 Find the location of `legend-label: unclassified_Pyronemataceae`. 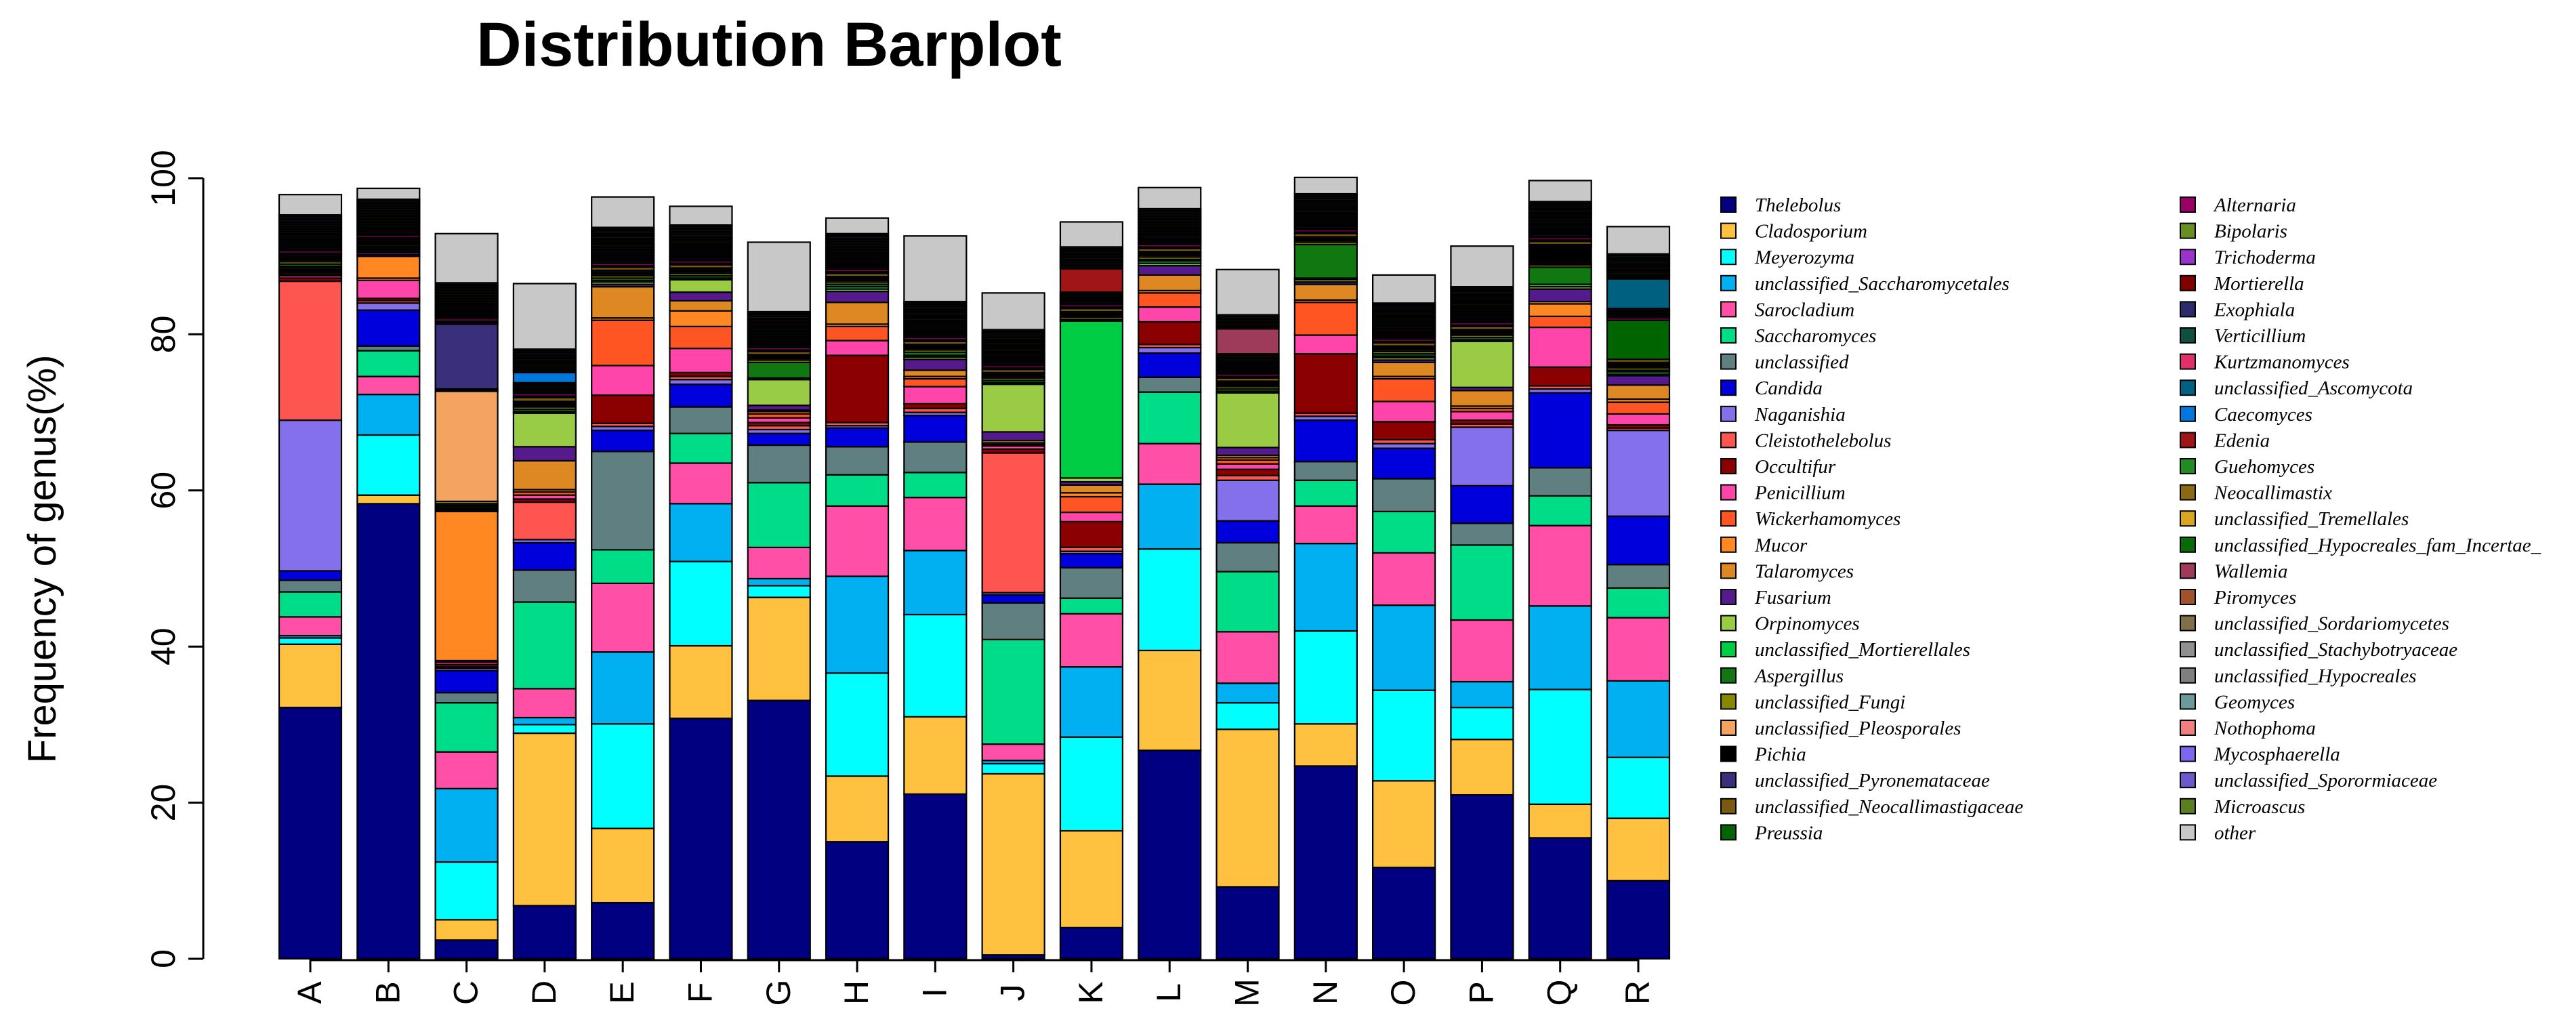

legend-label: unclassified_Pyronemataceae is located at coordinates (1872, 780).